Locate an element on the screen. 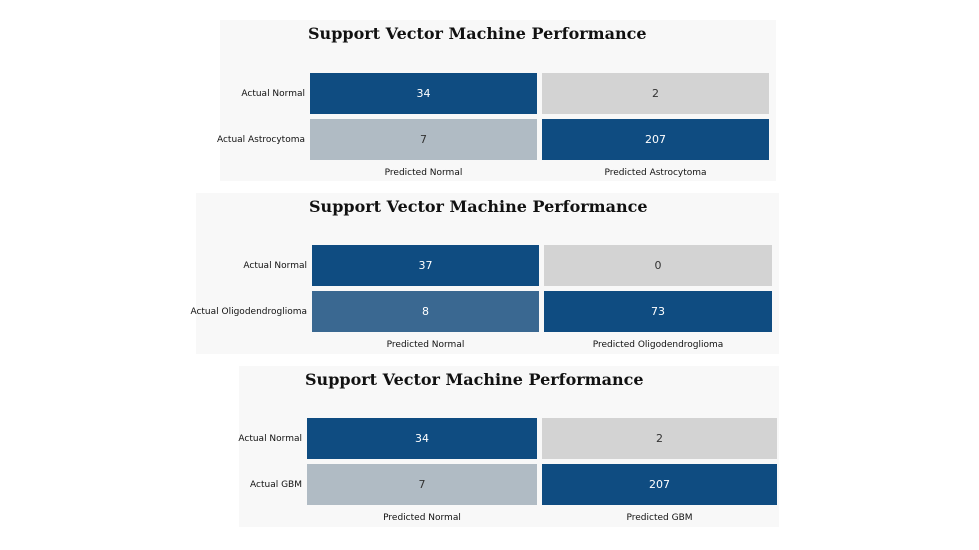 This screenshot has height=550, width=979. column-label: Predicted Oligodendroglioma is located at coordinates (658, 345).